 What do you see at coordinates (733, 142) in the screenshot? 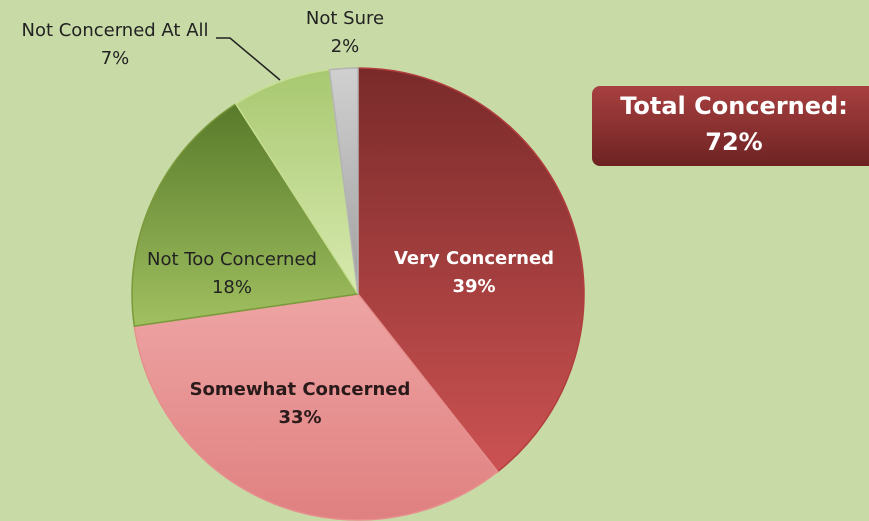
I see `annotation-value: 72%` at bounding box center [733, 142].